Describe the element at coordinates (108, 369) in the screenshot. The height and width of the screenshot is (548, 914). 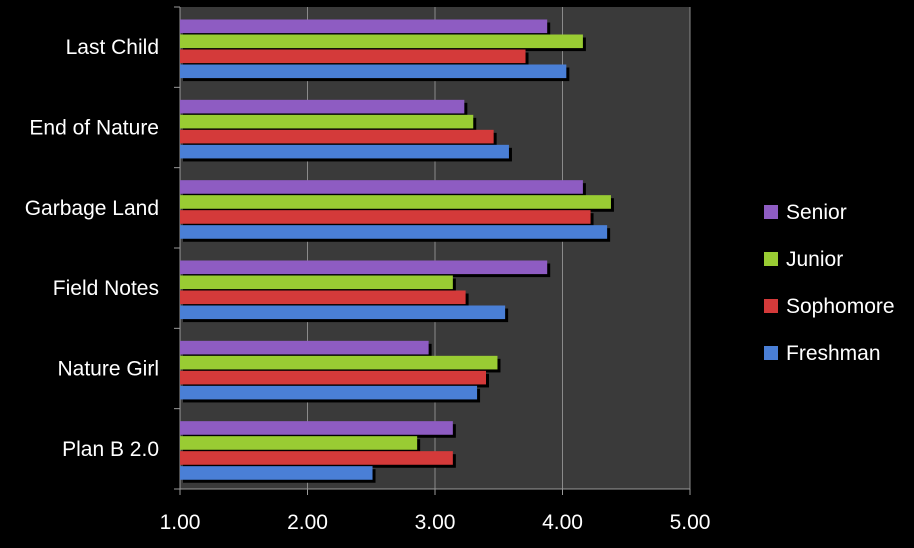
I see `category-label: Nature Girl` at that location.